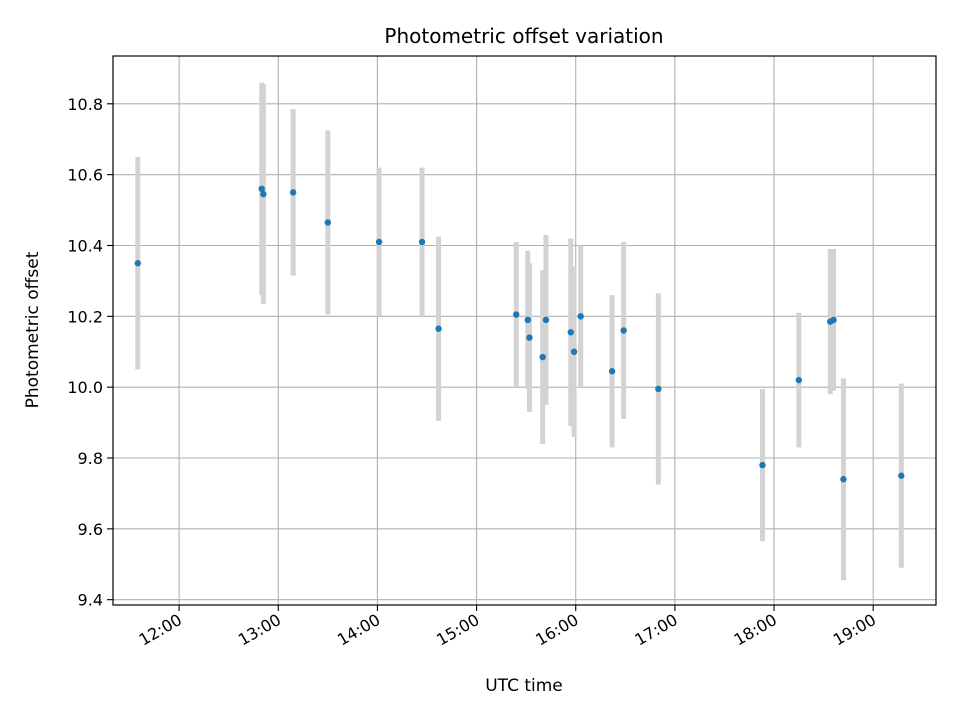 The image size is (960, 720). I want to click on y-tick-label: 9.8, so click(90, 458).